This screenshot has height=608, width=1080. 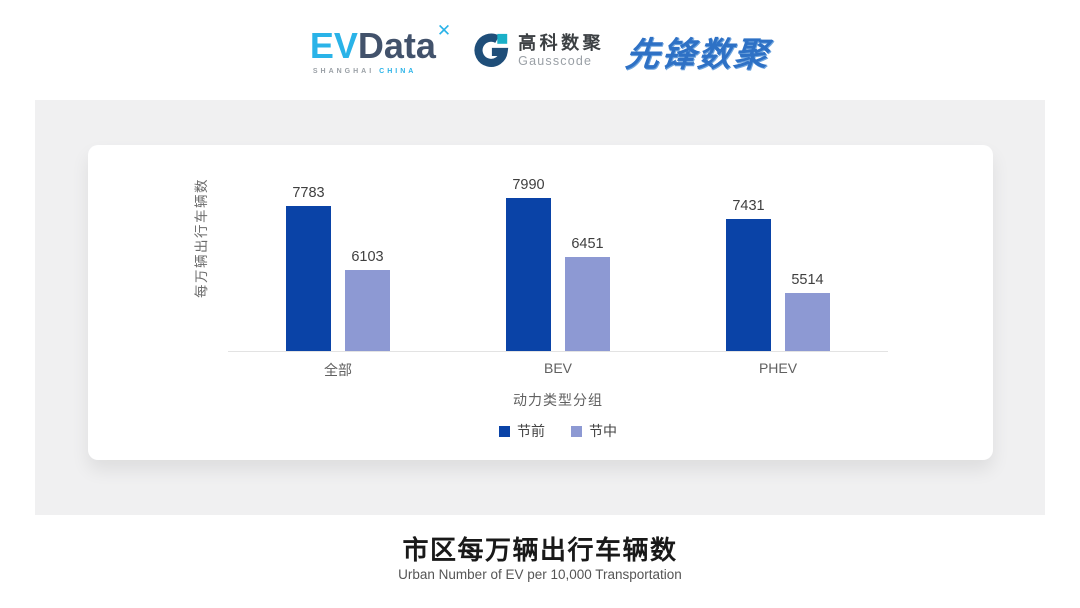 I want to click on bar-with-label: 7431, so click(x=748, y=274).